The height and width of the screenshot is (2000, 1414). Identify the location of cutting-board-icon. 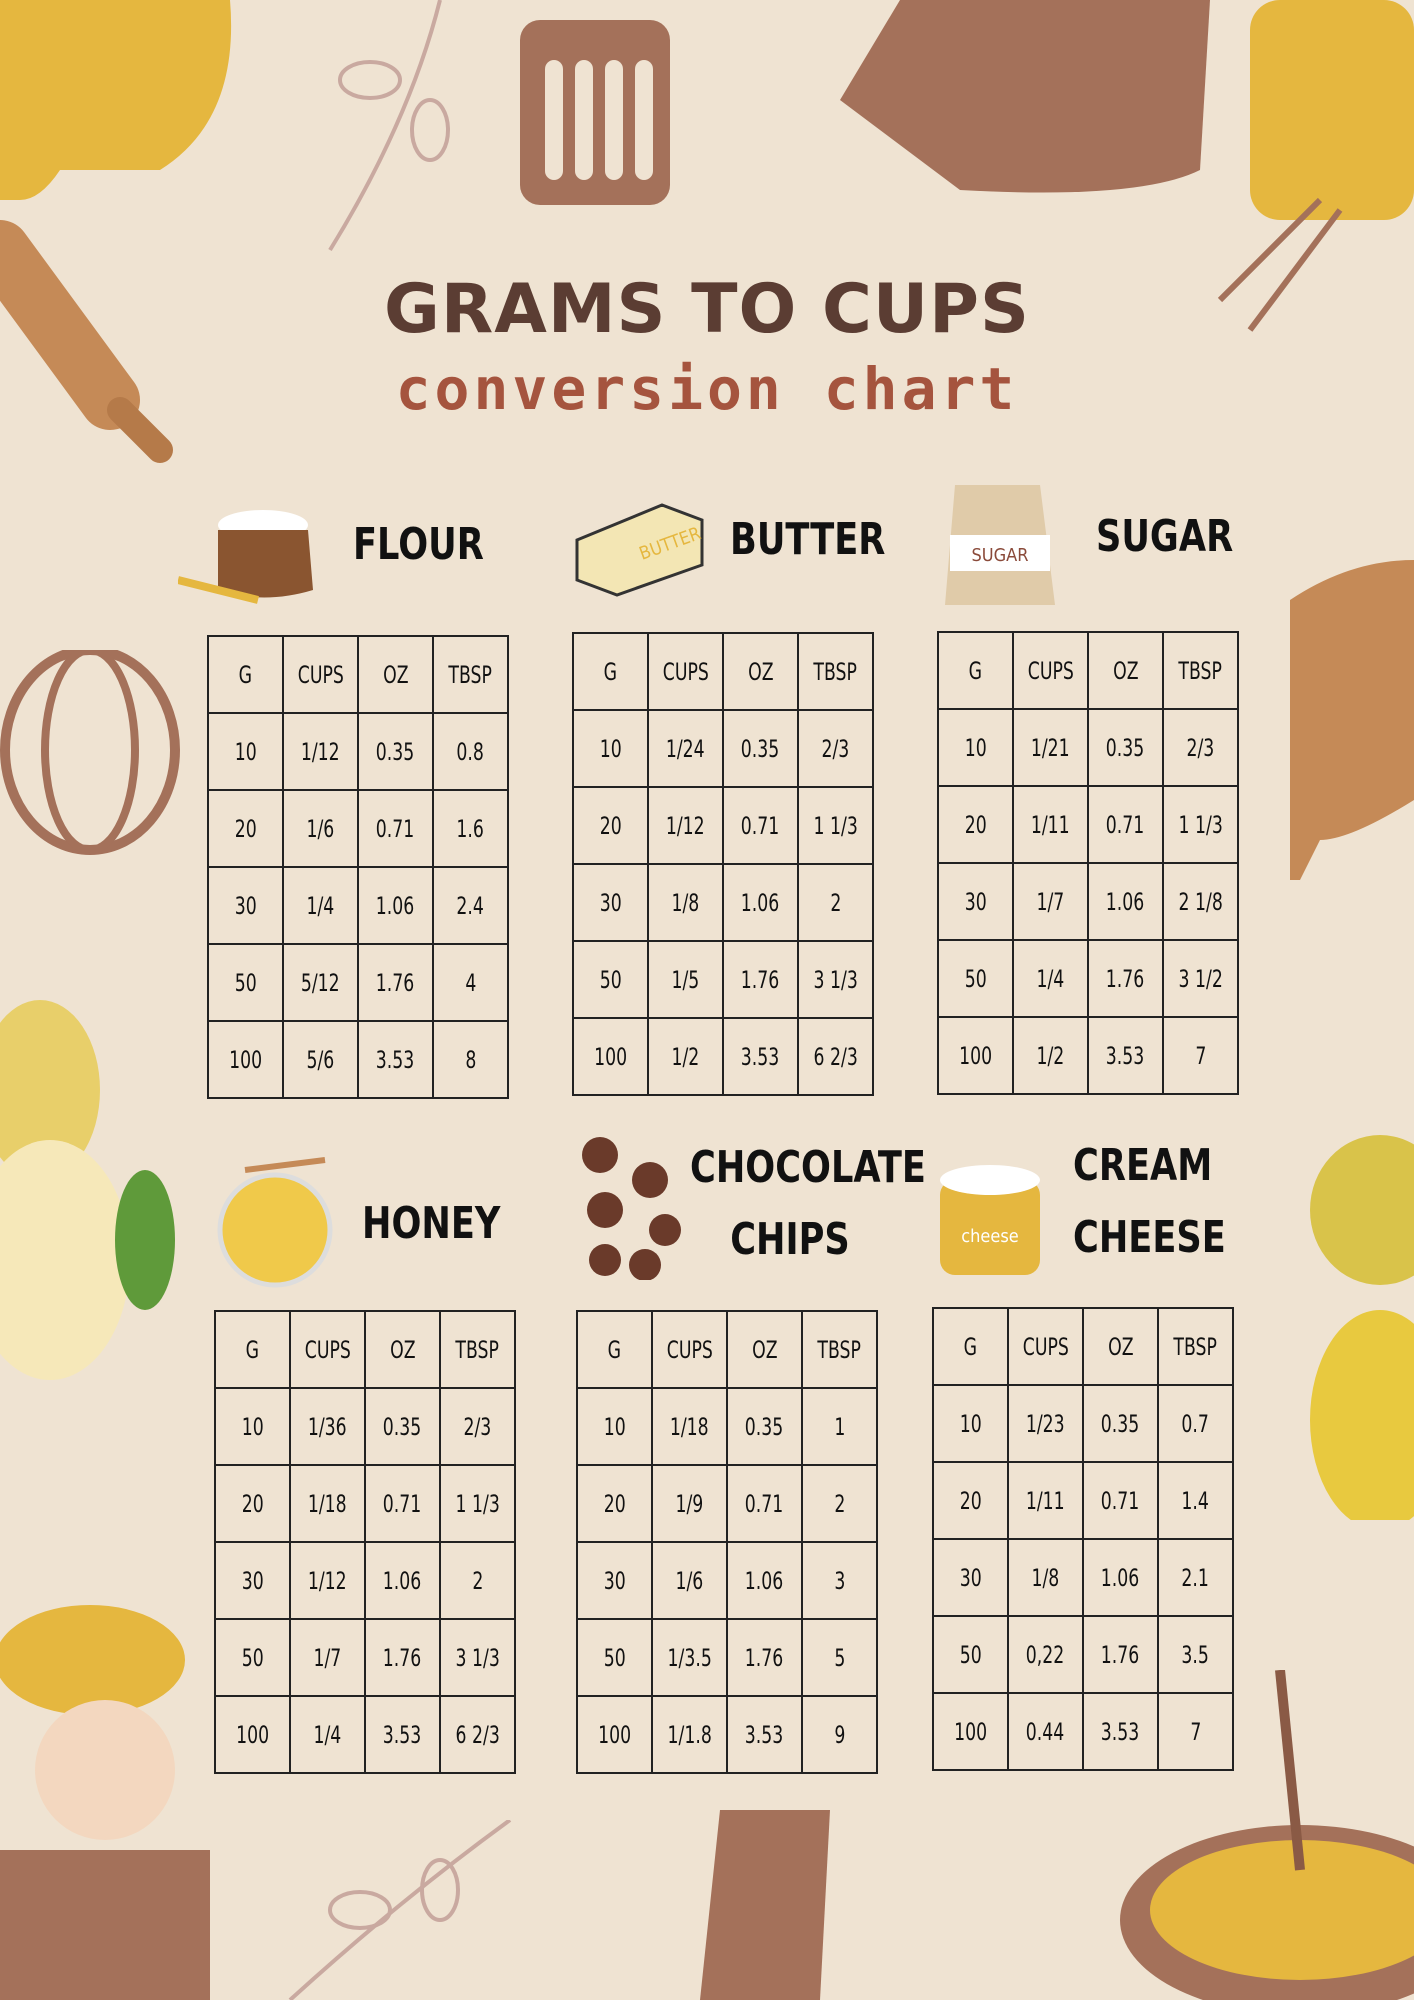
(1352, 720).